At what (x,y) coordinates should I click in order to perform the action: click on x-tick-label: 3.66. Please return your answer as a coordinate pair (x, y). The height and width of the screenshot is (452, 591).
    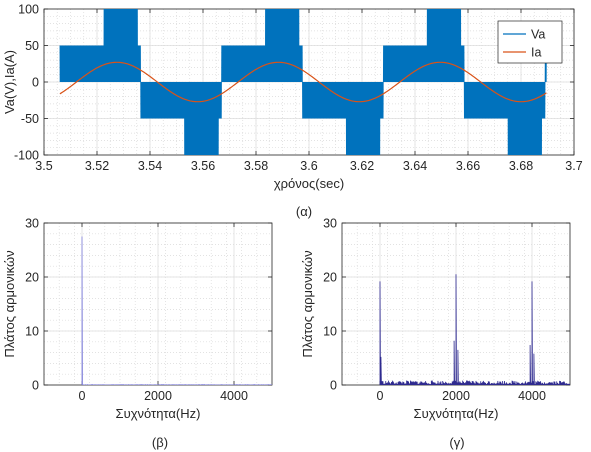
    Looking at the image, I should click on (468, 166).